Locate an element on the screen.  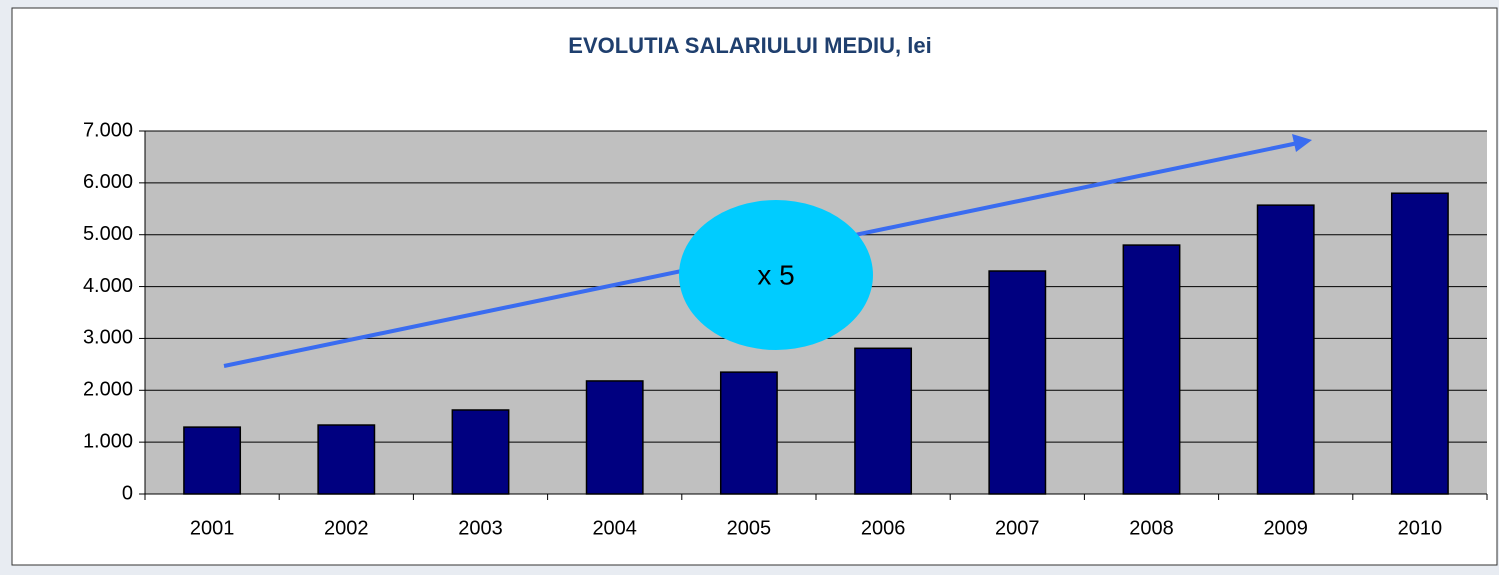
x-tick-label: 2005 is located at coordinates (749, 528).